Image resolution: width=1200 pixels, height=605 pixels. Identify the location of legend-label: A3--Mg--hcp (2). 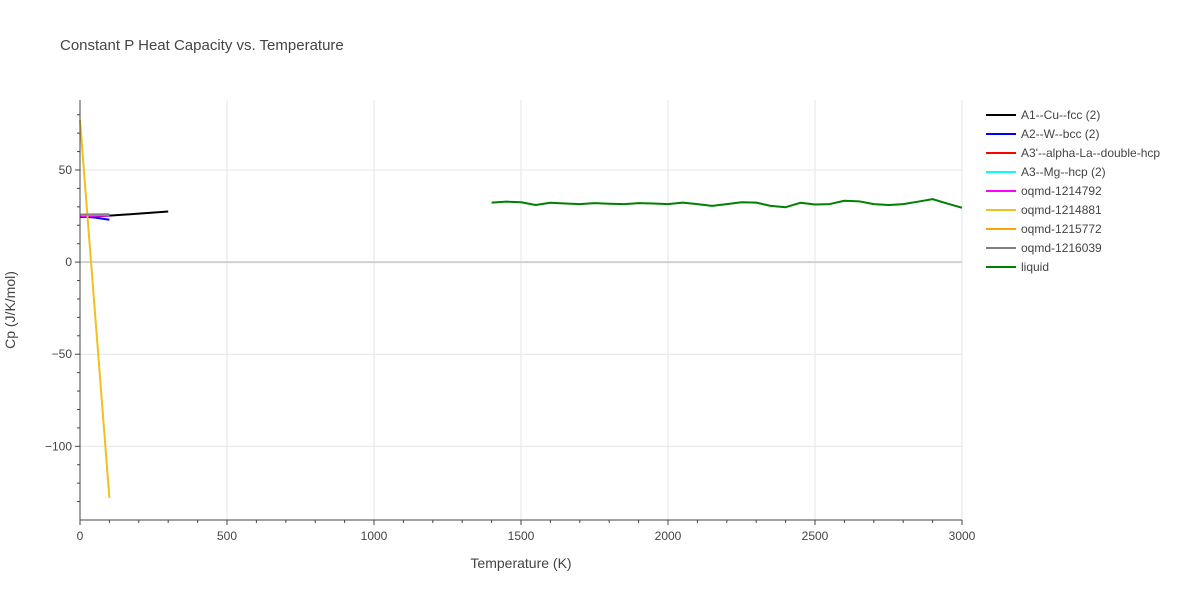
(1063, 172).